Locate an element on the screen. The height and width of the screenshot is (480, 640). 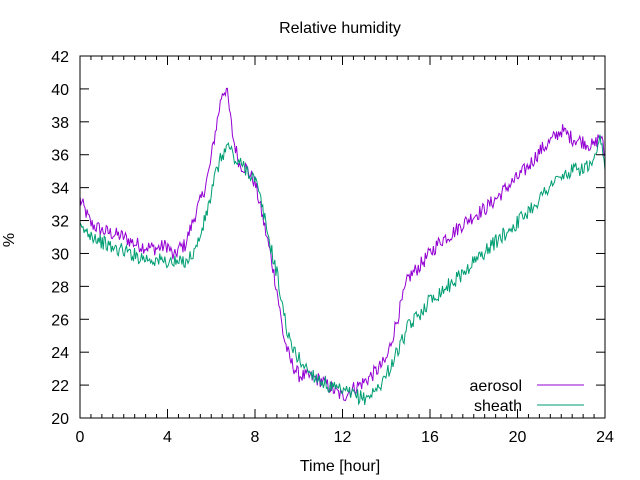
x-tick-label: 24 is located at coordinates (605, 437).